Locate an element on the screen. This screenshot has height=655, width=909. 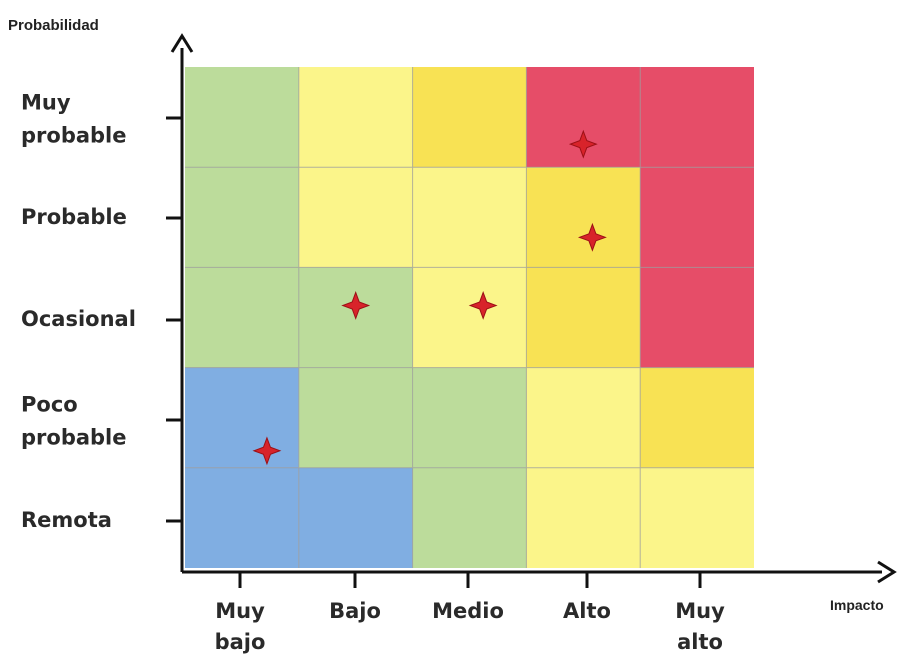
y-tick-label: Probable is located at coordinates (74, 217).